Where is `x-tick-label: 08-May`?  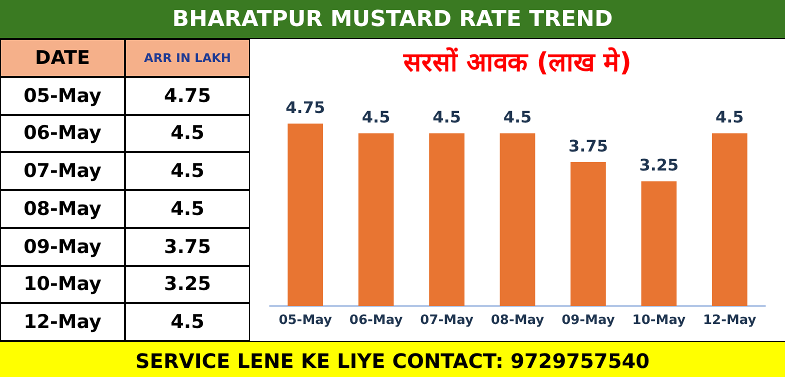 x-tick-label: 08-May is located at coordinates (517, 320).